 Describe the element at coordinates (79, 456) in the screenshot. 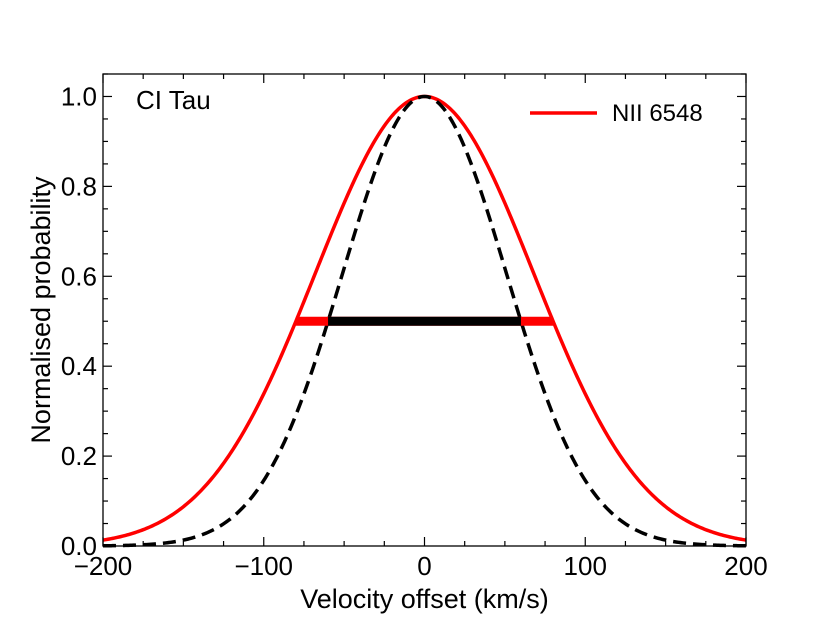

I see `y-tick-label: 0.2` at that location.